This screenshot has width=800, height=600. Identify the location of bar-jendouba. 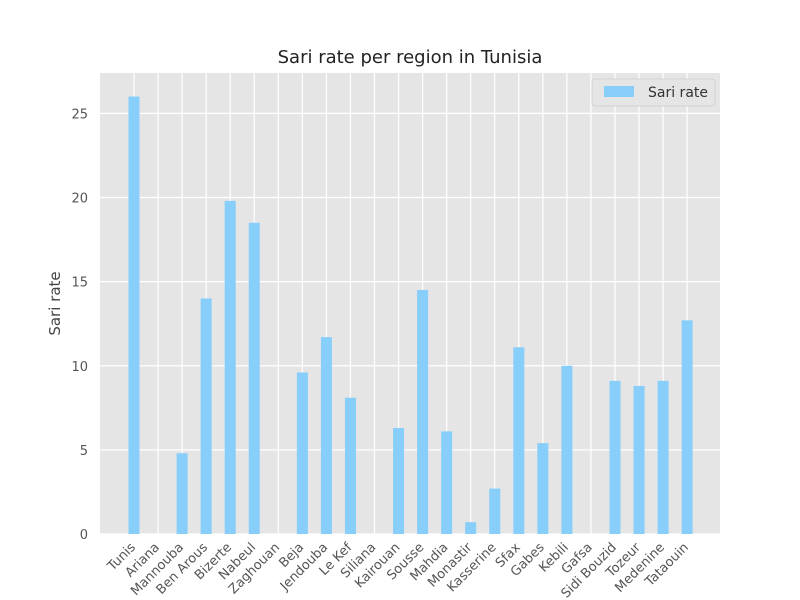
(326, 435).